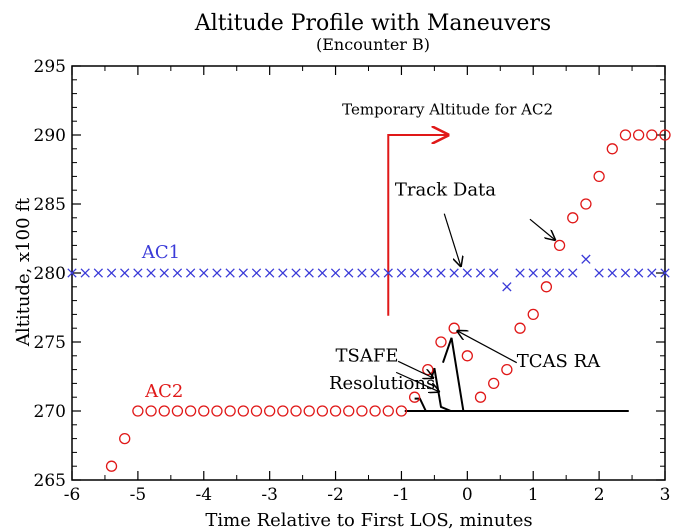  What do you see at coordinates (665, 495) in the screenshot?
I see `x-tick-label: 3` at bounding box center [665, 495].